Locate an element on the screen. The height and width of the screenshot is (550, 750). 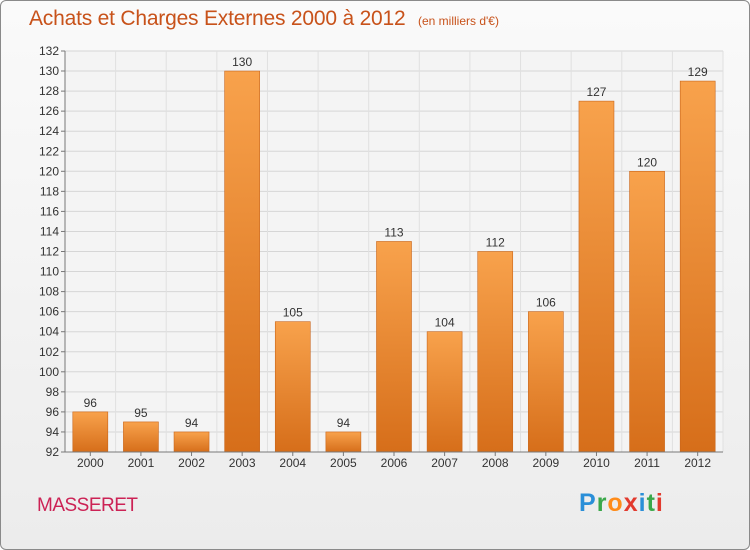
x-tick-label: 2009 is located at coordinates (545, 463).